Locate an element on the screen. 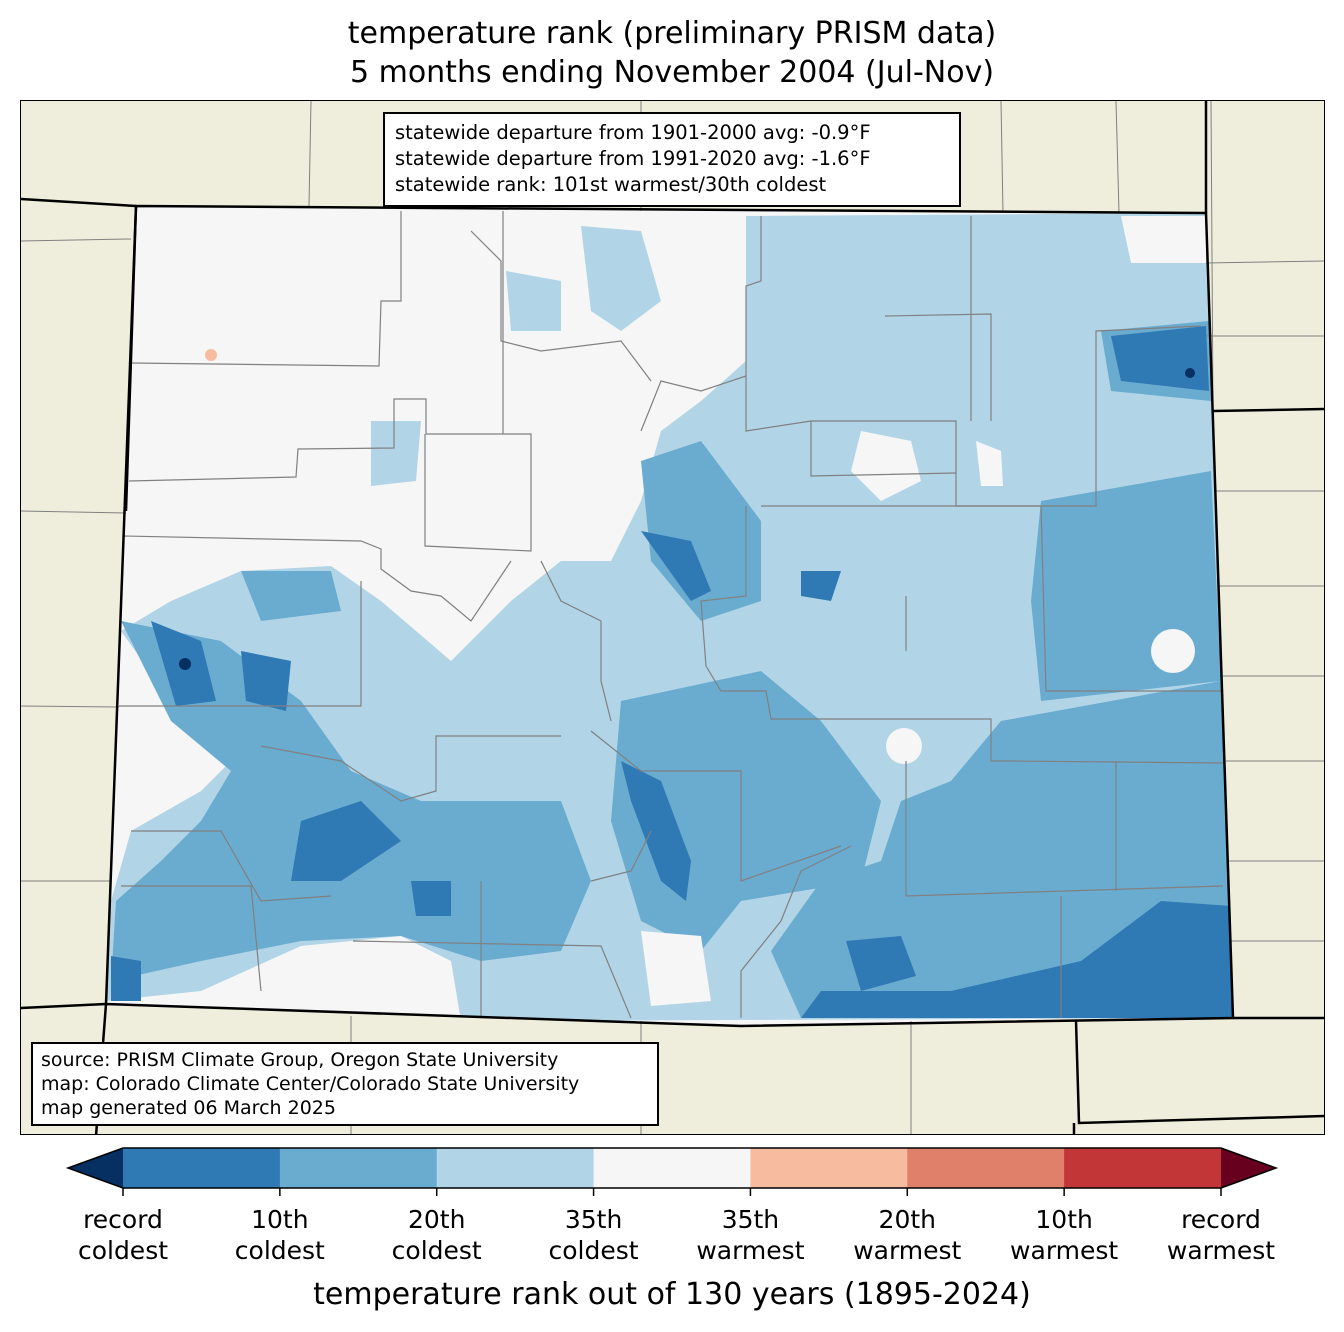  colorbar-tick-label: 35th coldest is located at coordinates (594, 1235).